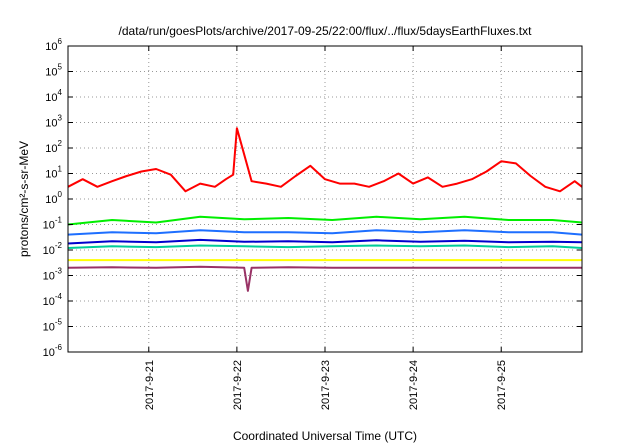 The image size is (640, 448). I want to click on y-tick-label: 10⁶, so click(53, 45).